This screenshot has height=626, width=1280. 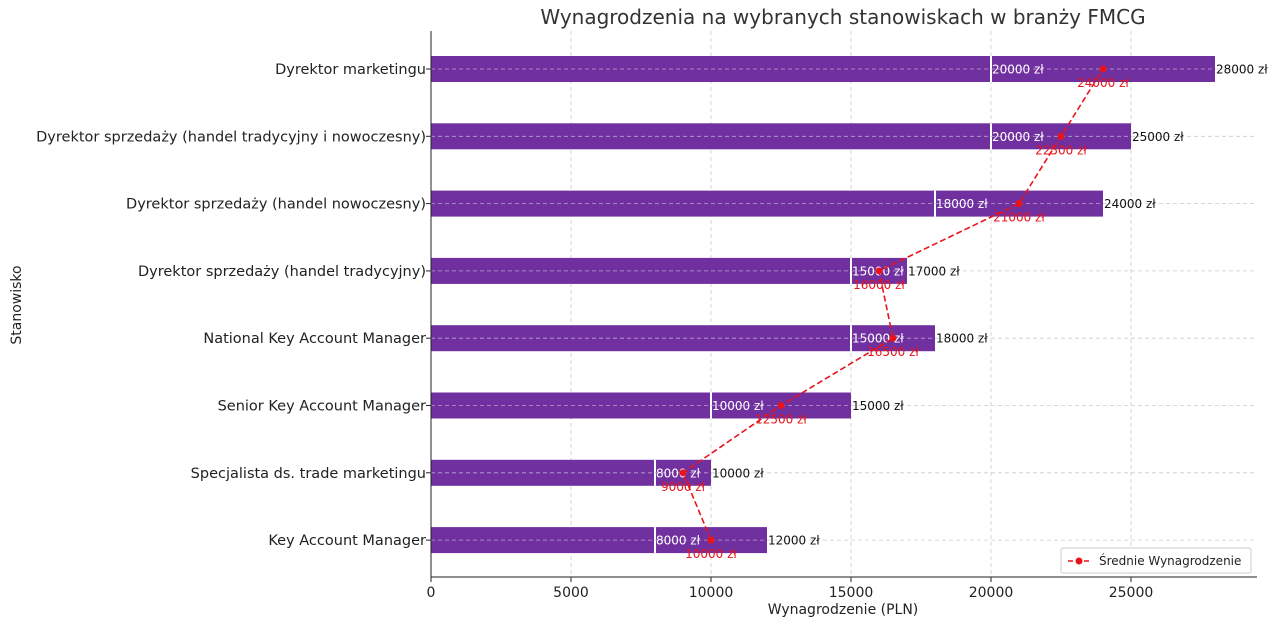 I want to click on legend-point-marker, so click(x=1079, y=561).